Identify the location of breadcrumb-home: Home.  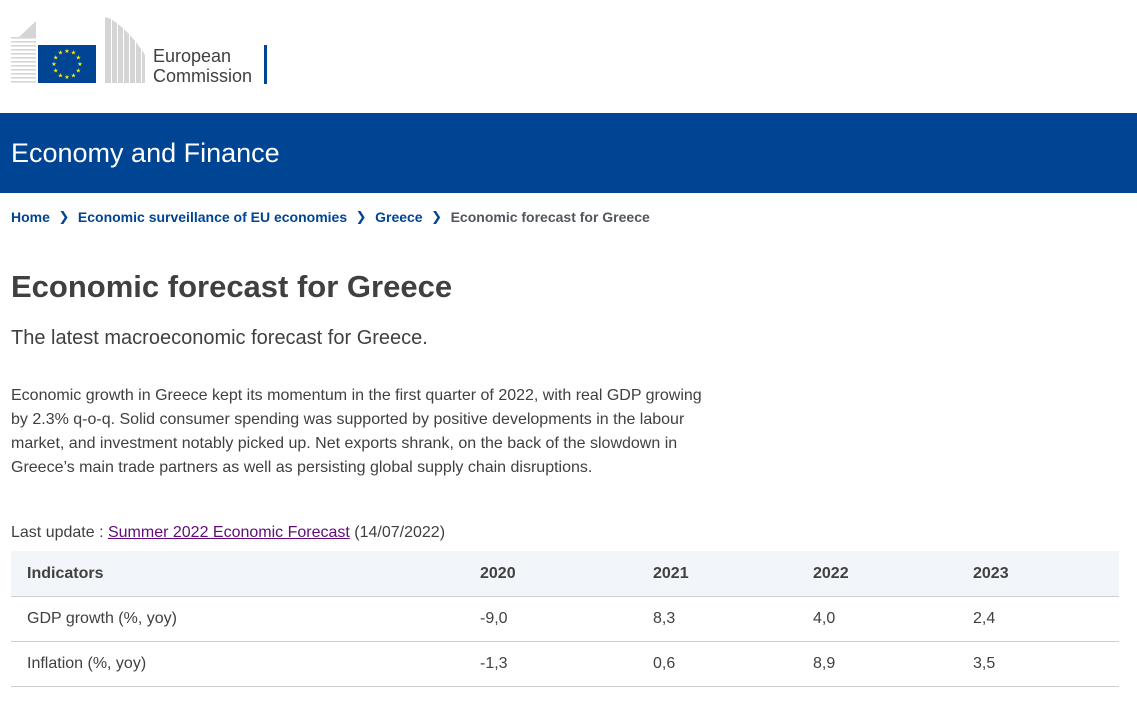
(30, 217).